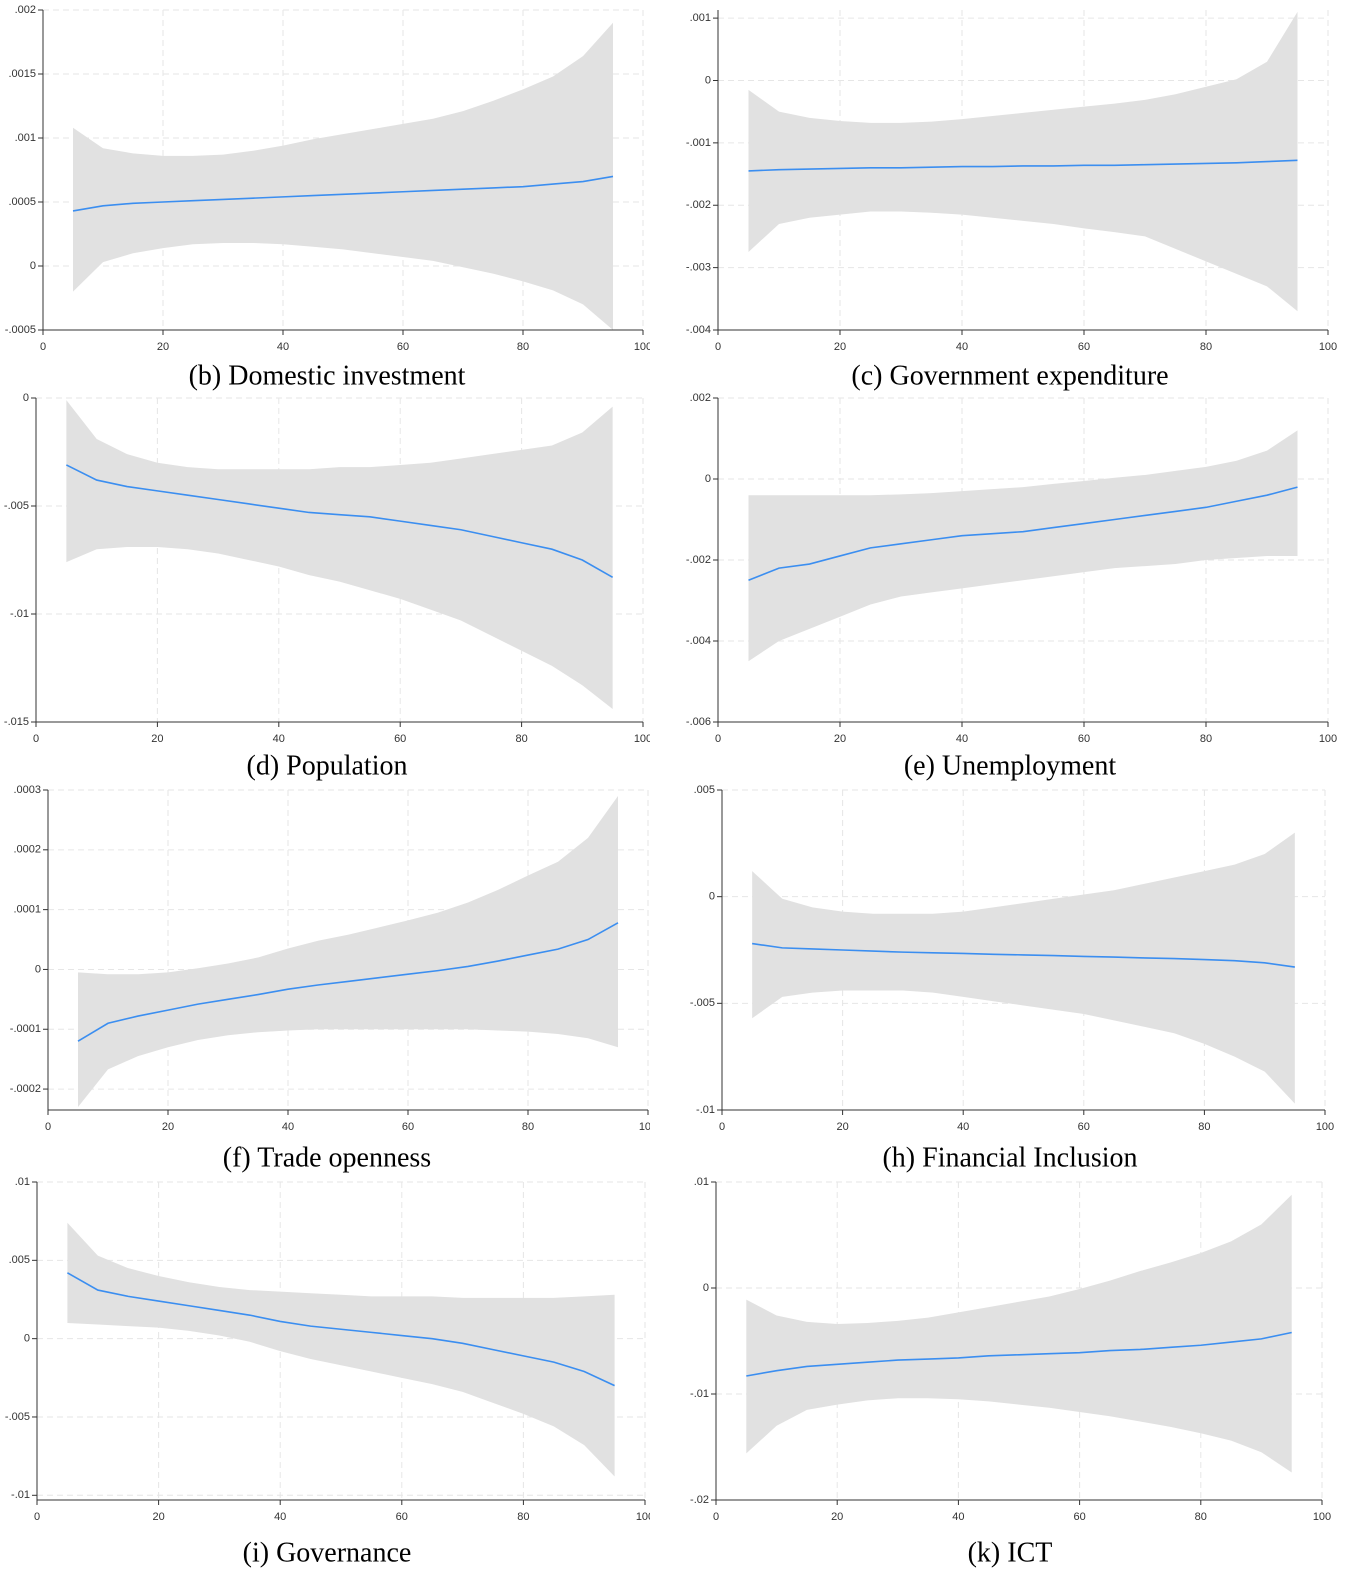 Image resolution: width=1354 pixels, height=1578 pixels. I want to click on y-tick-label: -.004, so click(698, 330).